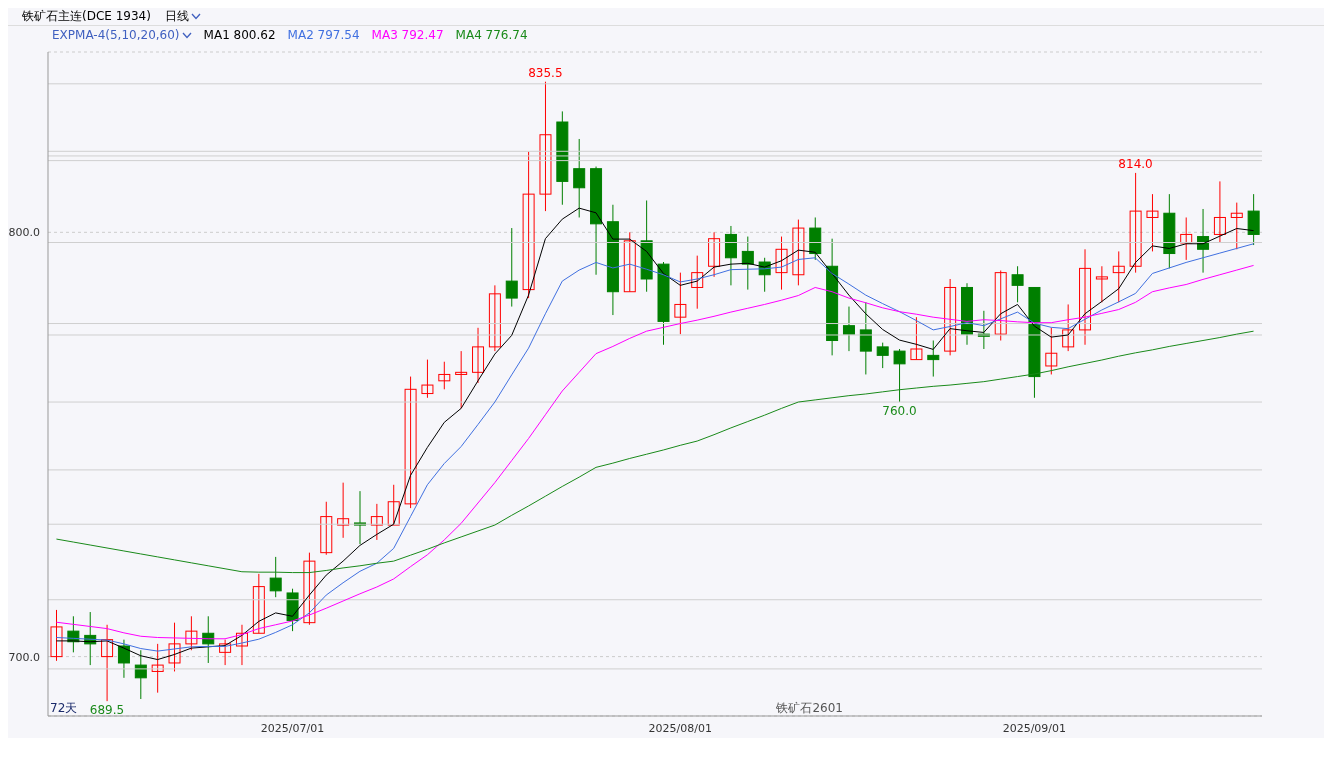 The height and width of the screenshot is (759, 1338). What do you see at coordinates (809, 708) in the screenshot?
I see `annotation: 铁矿石2601` at bounding box center [809, 708].